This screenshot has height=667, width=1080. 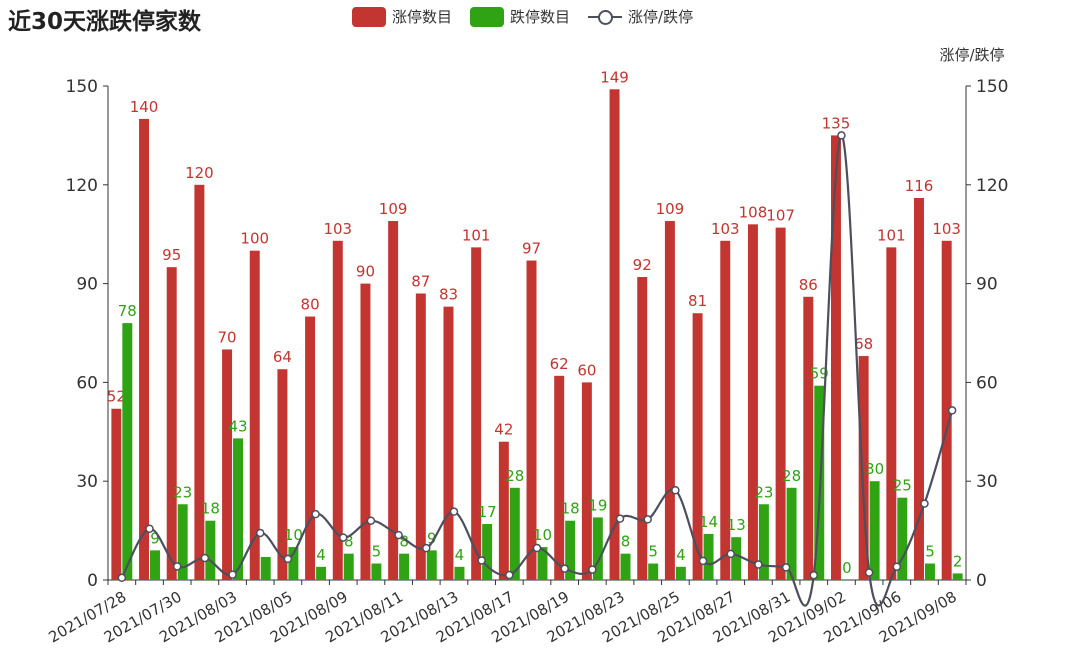 I want to click on bar-down-label: 19, so click(x=597, y=505).